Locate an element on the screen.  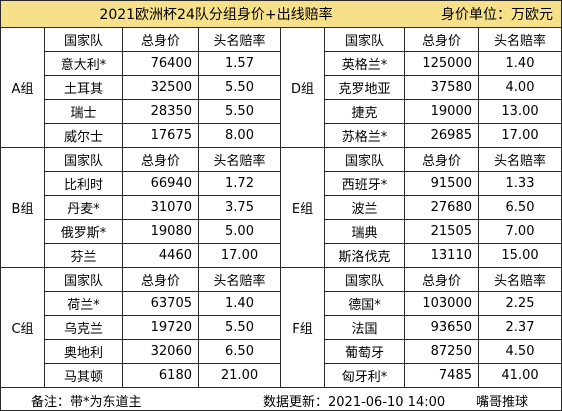
team-name: 英格兰* is located at coordinates (365, 64).